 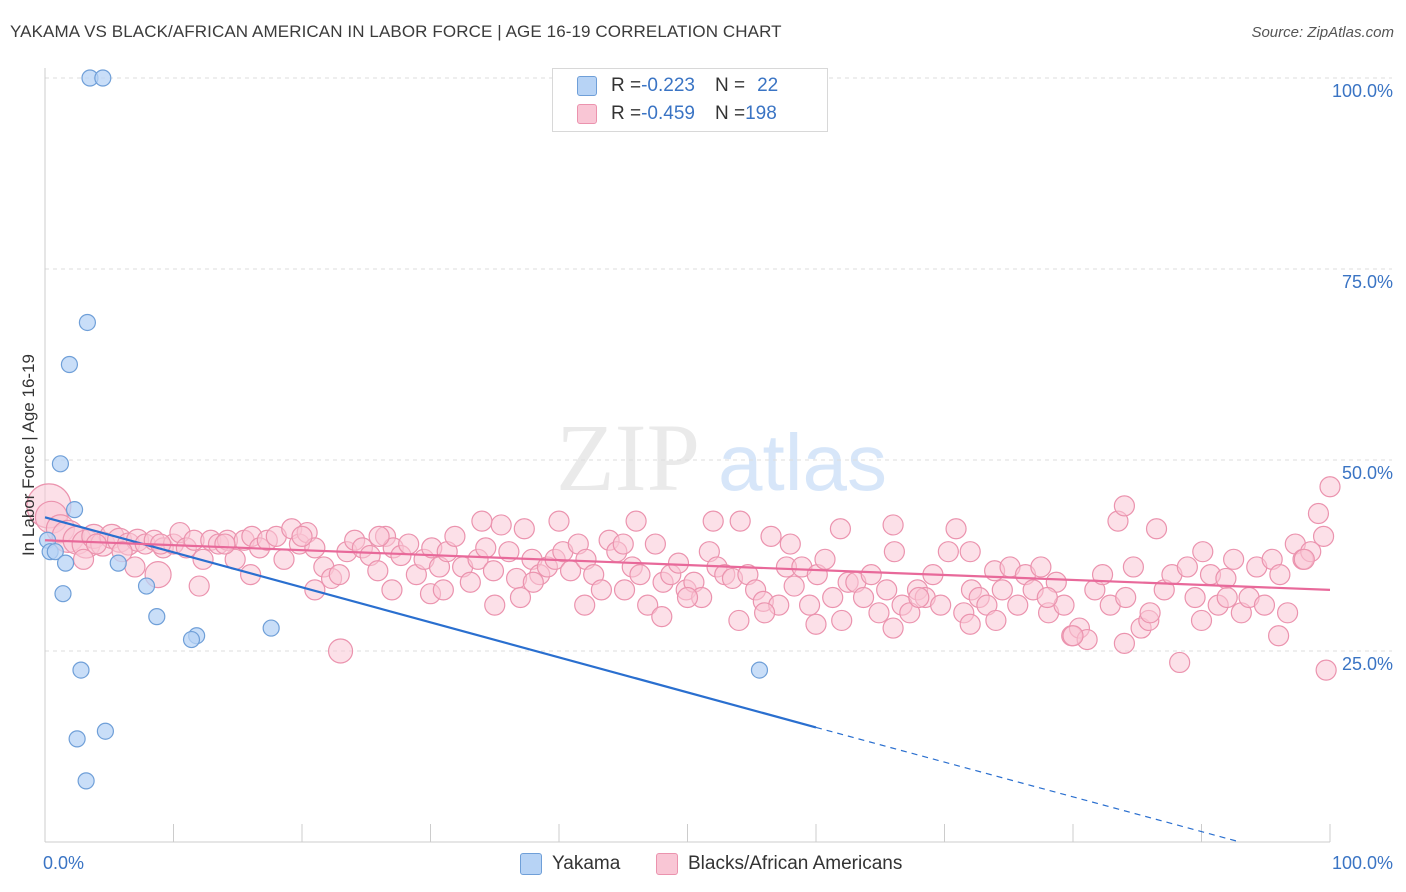 I want to click on black-trend-line, so click(x=687, y=565).